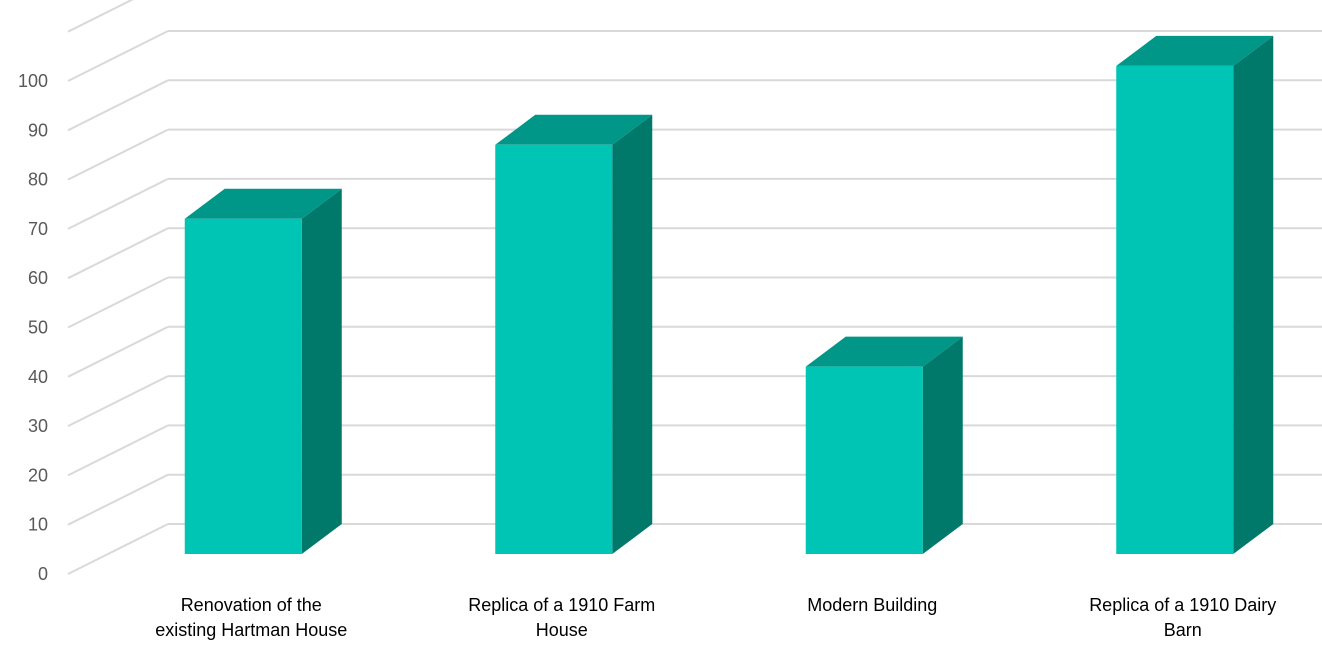  What do you see at coordinates (561, 617) in the screenshot?
I see `x-tick-label: Replica of a 1910 Farm House` at bounding box center [561, 617].